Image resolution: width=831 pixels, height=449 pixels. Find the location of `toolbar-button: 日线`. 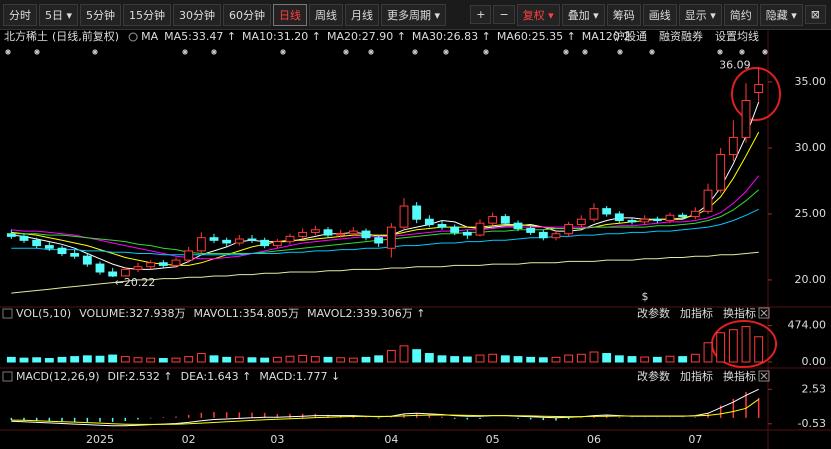

toolbar-button: 日线 is located at coordinates (290, 14).